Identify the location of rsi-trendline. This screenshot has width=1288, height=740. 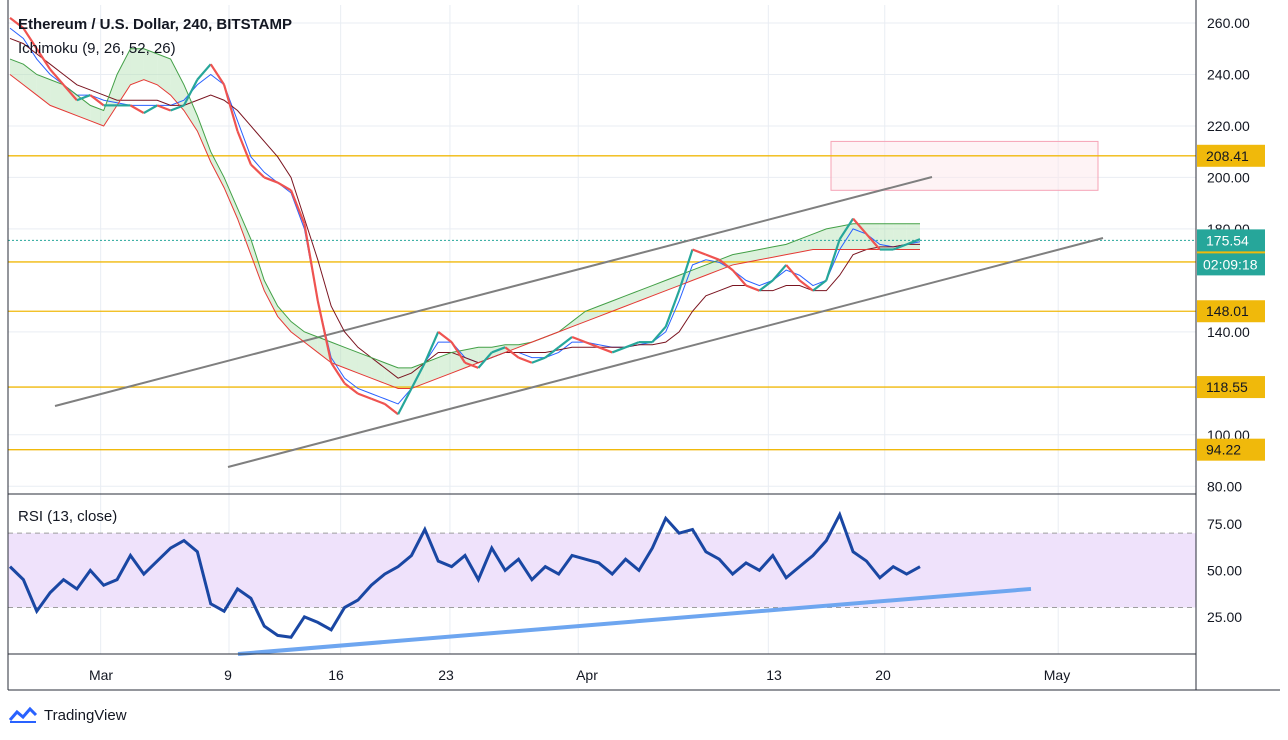
(634, 621).